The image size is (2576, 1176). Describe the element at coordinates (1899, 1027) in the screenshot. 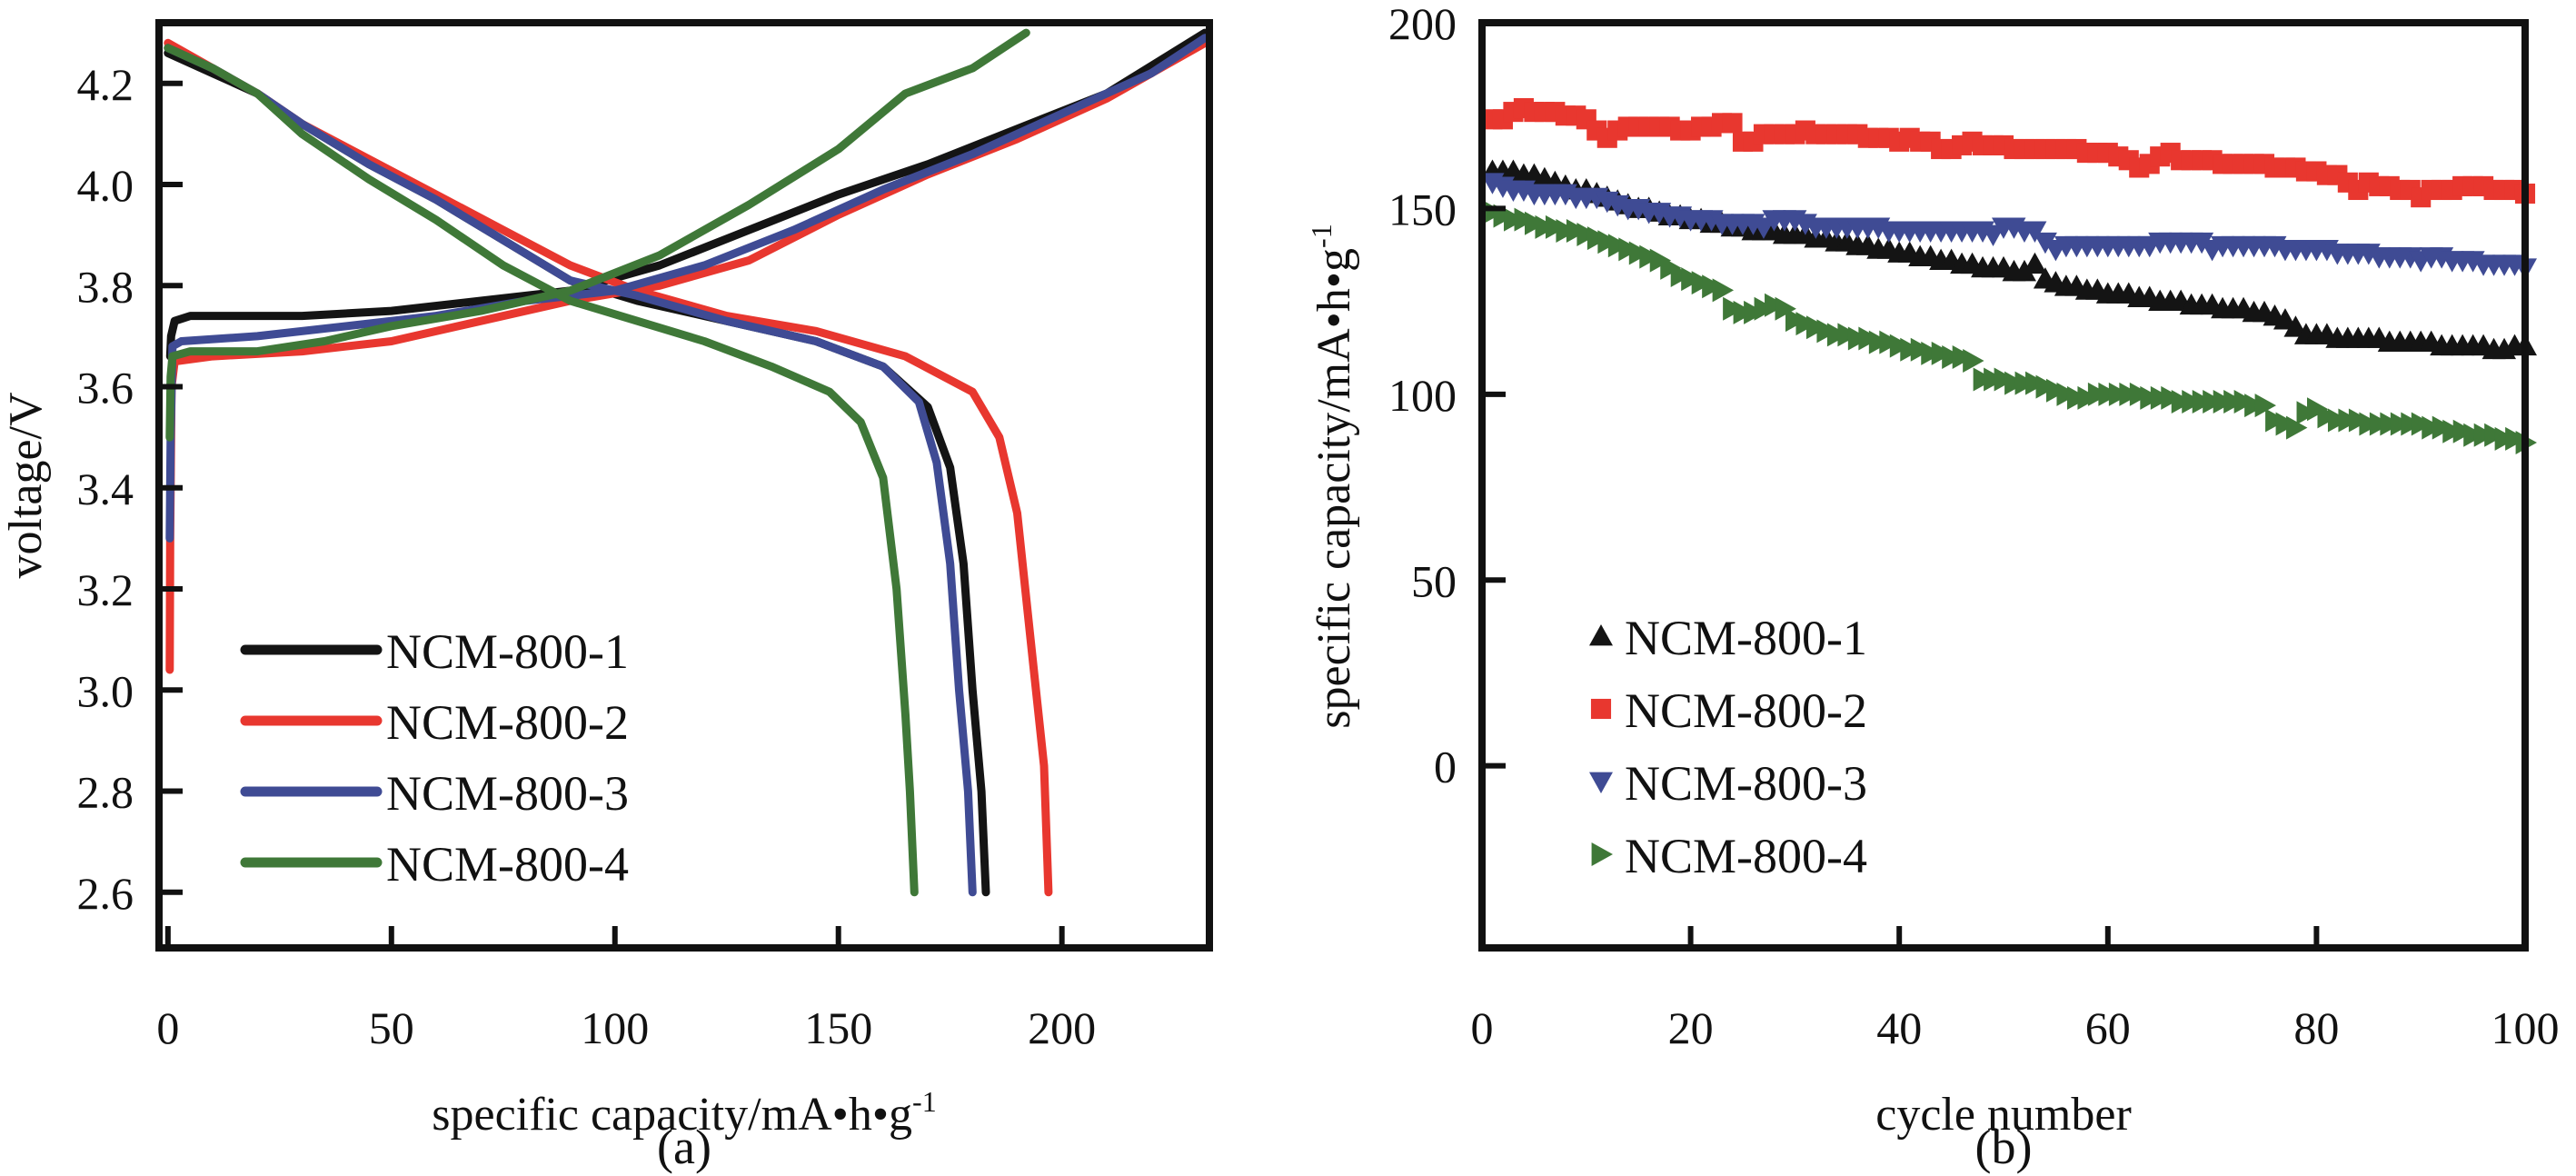

I see `x-tick-label-40: 40` at that location.